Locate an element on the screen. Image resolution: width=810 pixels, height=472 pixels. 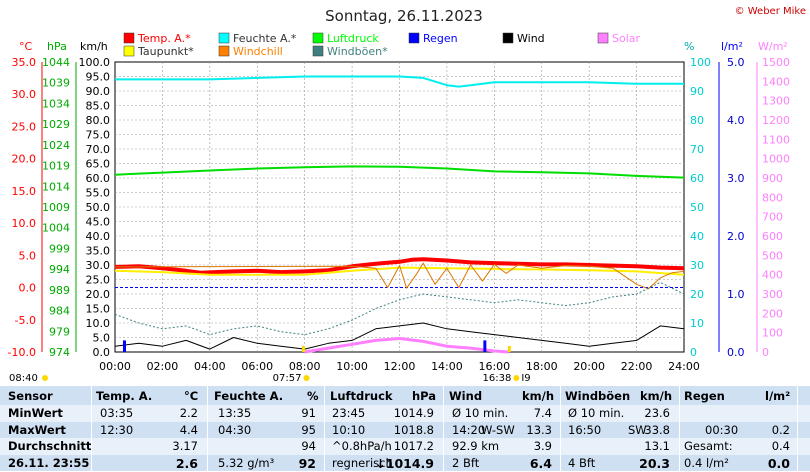
stats-cell-label: MinWert is located at coordinates (35, 413).